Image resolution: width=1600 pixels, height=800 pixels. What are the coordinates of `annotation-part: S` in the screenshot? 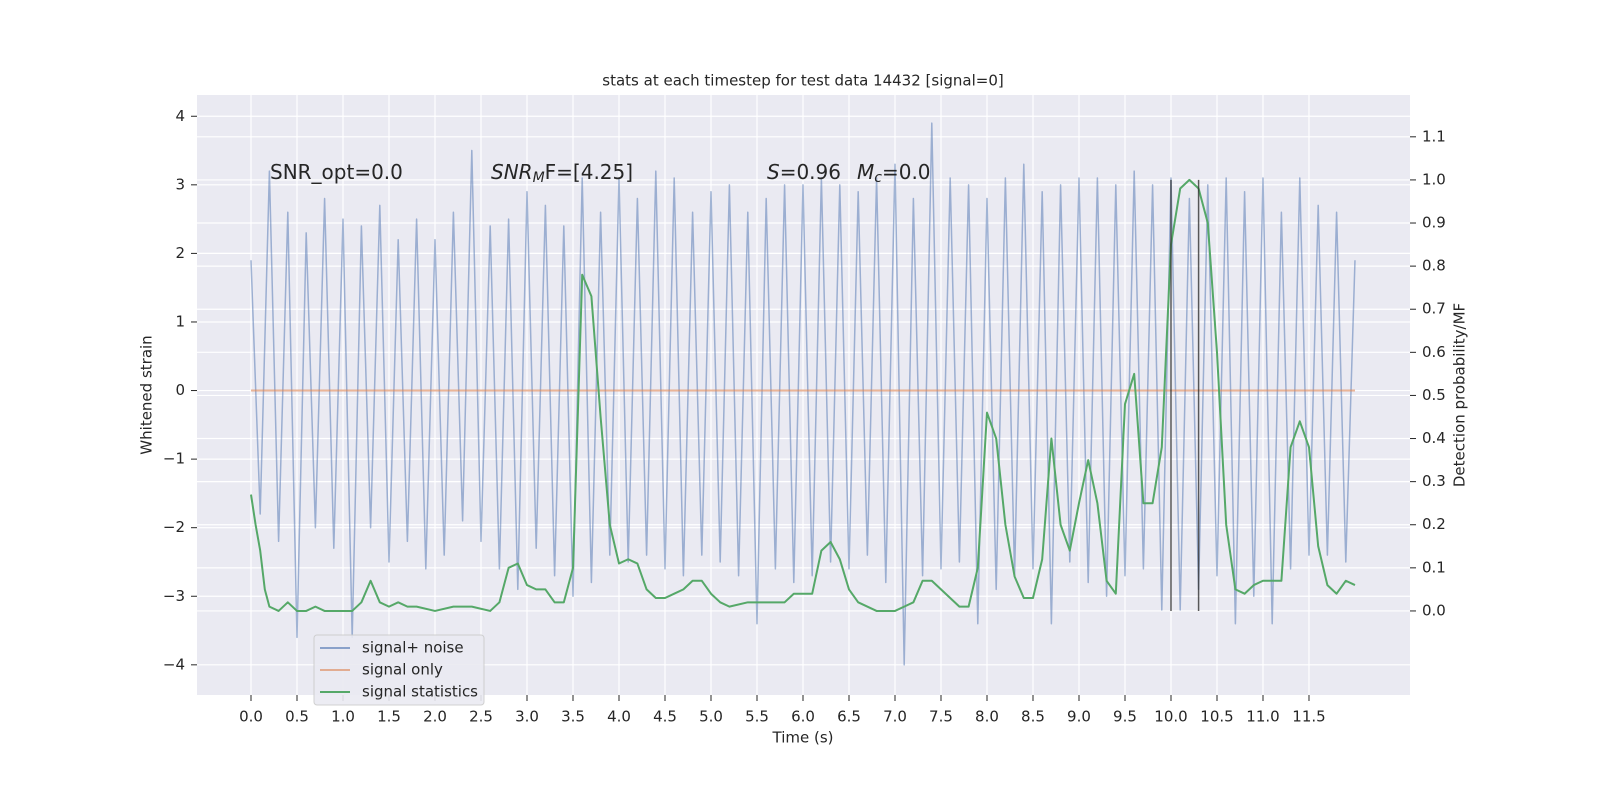 It's located at (773, 172).